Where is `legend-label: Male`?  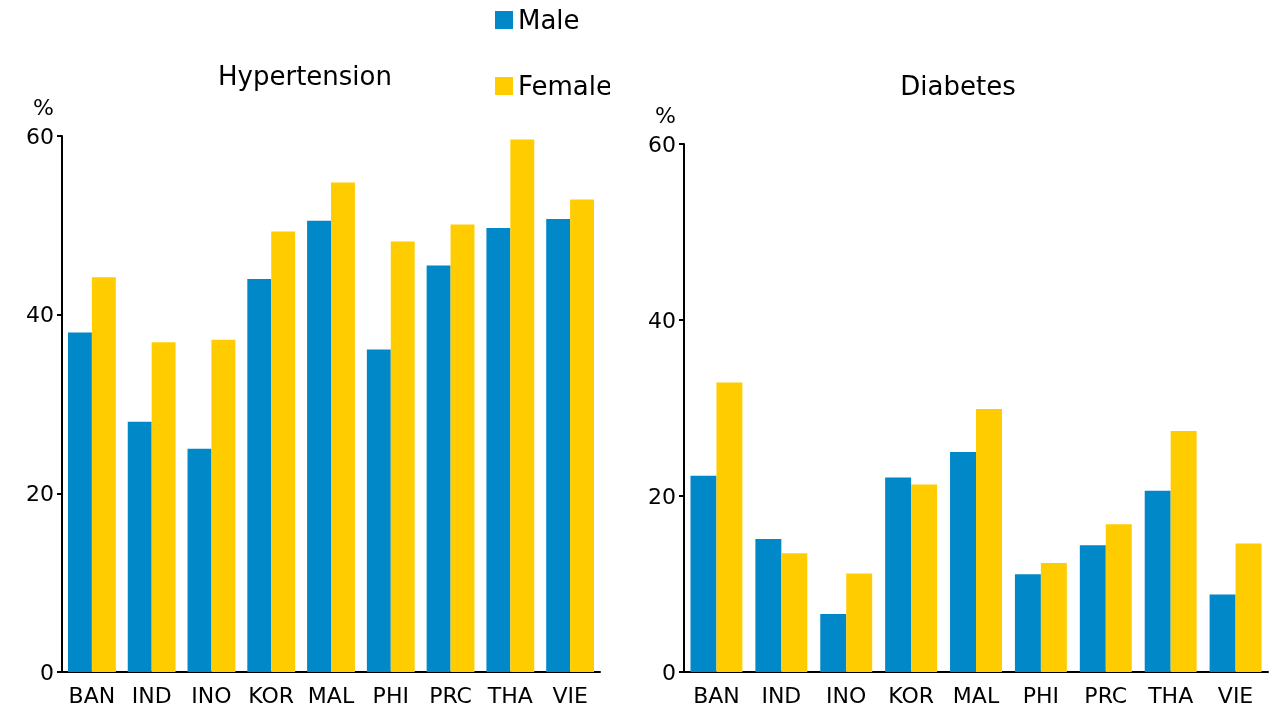
legend-label: Male is located at coordinates (549, 20).